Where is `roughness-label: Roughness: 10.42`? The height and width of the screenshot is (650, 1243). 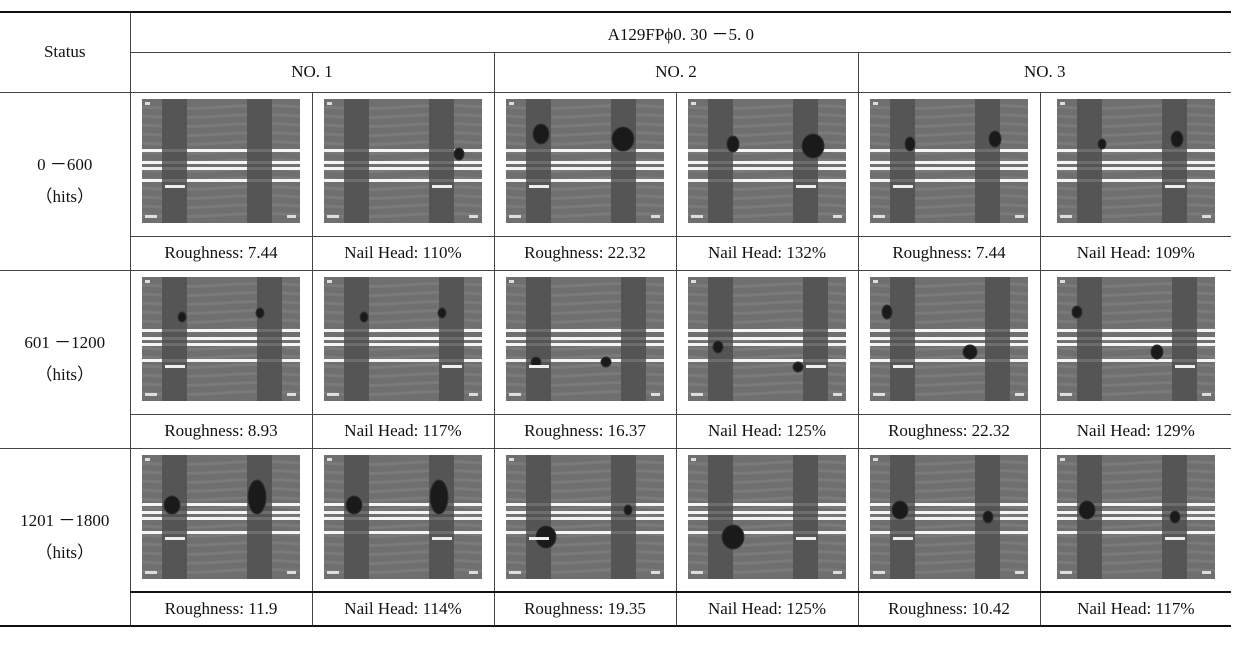 roughness-label: Roughness: 10.42 is located at coordinates (949, 609).